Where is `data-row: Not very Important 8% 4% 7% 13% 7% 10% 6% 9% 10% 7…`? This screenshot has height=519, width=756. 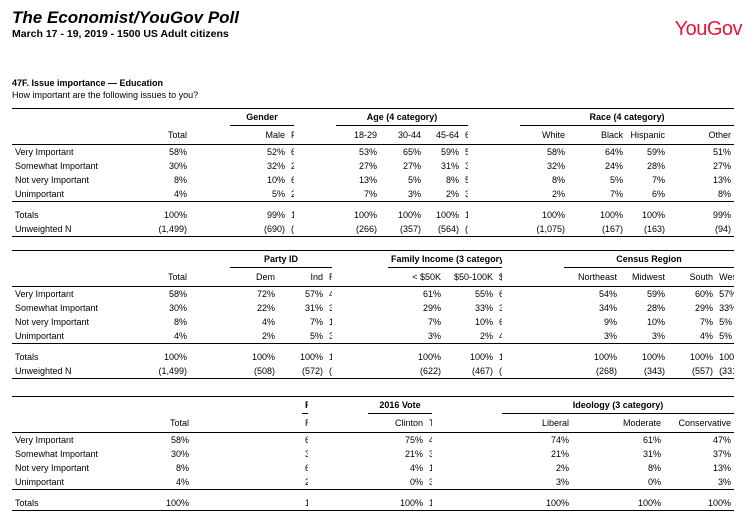 data-row: Not very Important 8% 4% 7% 13% 7% 10% 6% 9% 10% 7… is located at coordinates (373, 322).